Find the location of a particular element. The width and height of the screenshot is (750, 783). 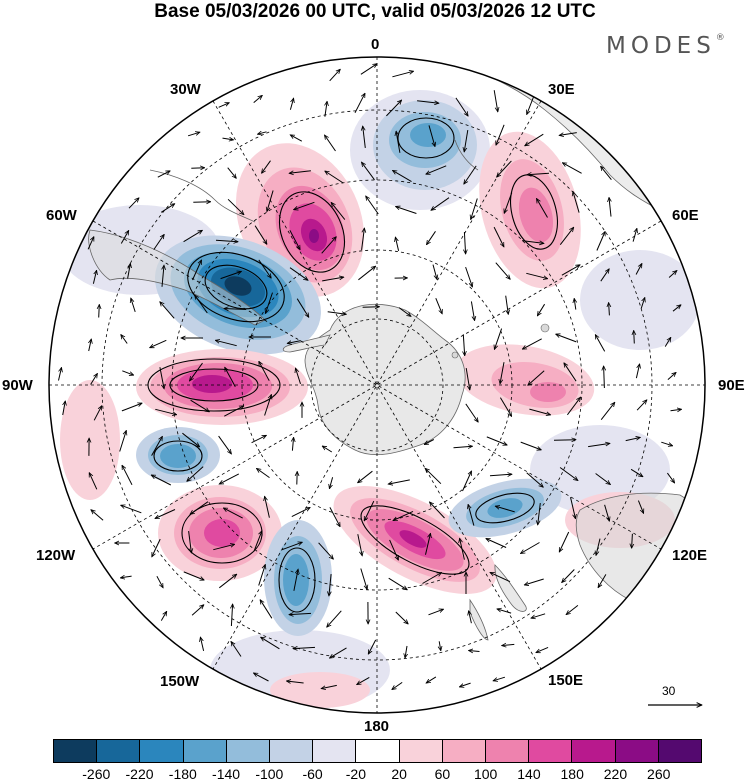

anomaly-wash-east is located at coordinates (640, 300).